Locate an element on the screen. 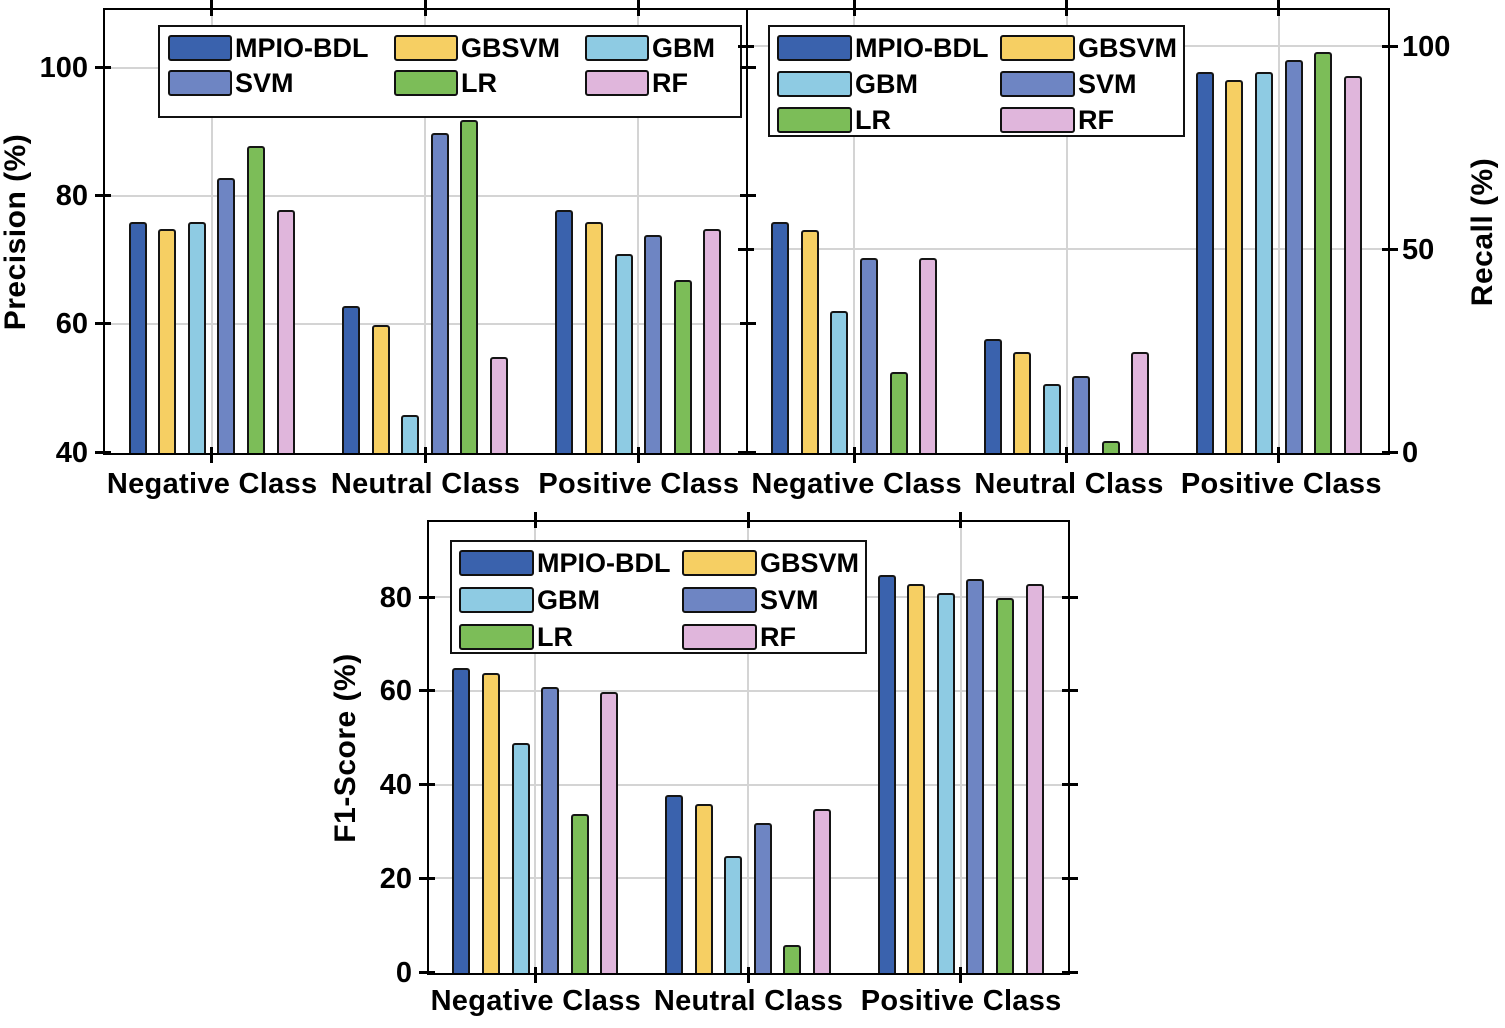 This screenshot has height=1028, width=1505. legend-label-rf: RF is located at coordinates (778, 636).